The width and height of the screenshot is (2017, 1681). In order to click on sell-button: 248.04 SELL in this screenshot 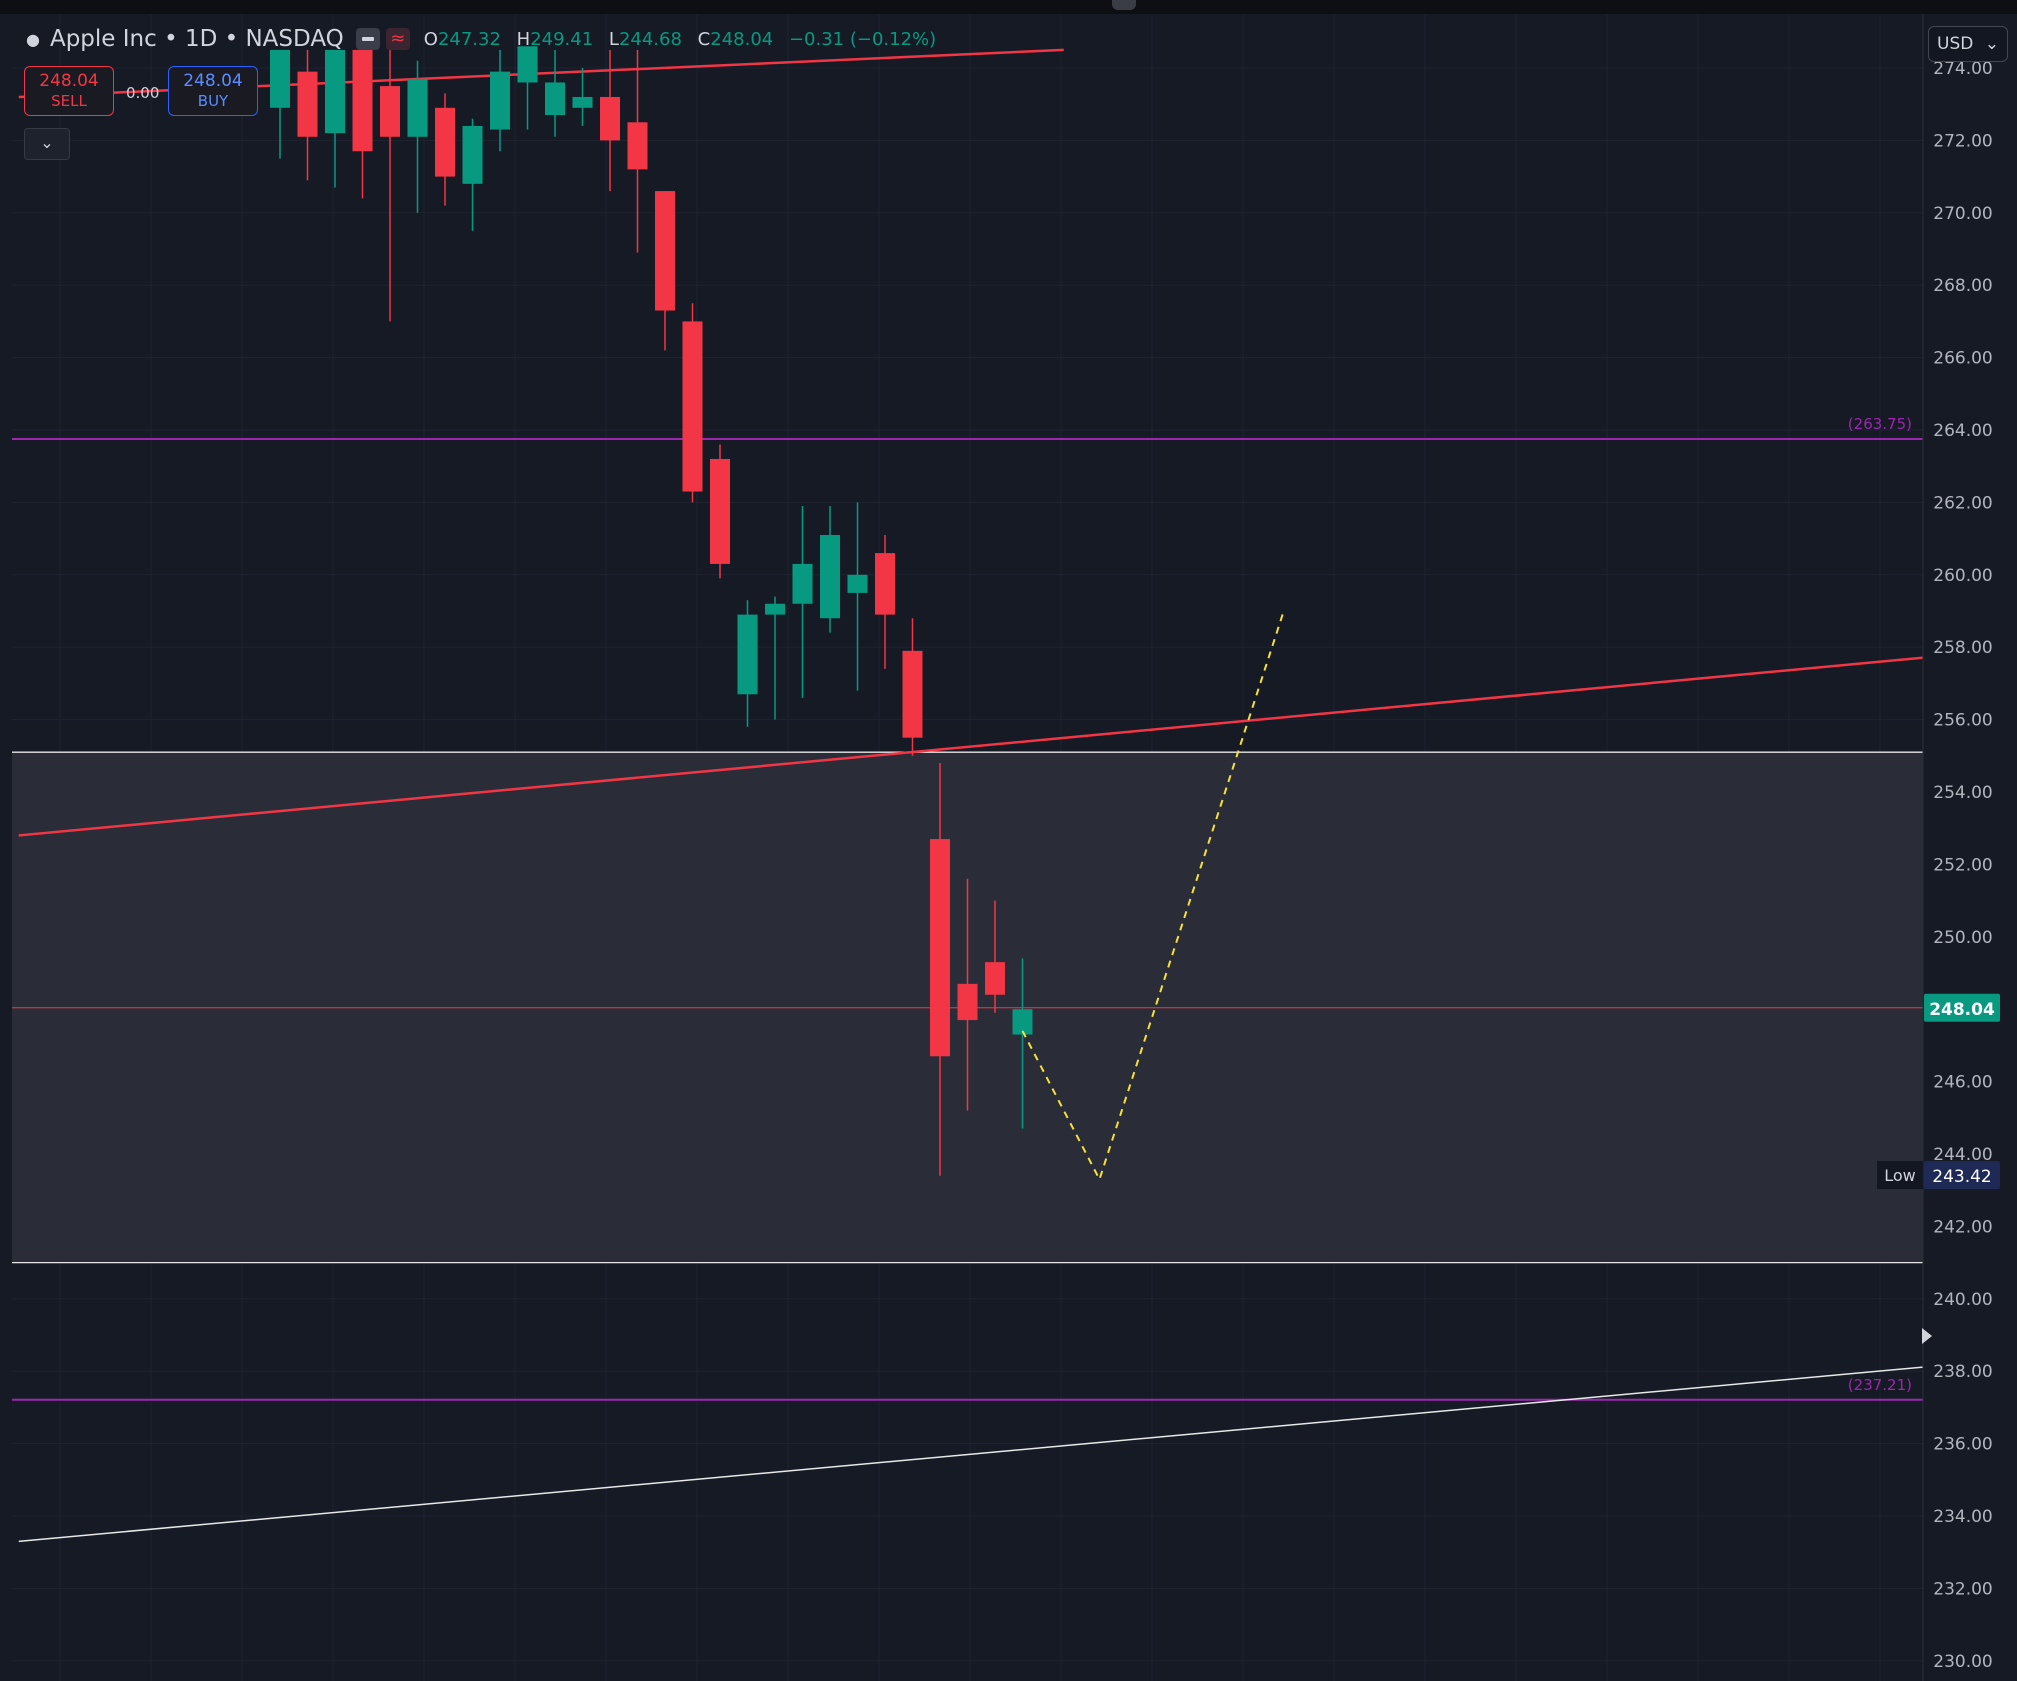, I will do `click(69, 91)`.